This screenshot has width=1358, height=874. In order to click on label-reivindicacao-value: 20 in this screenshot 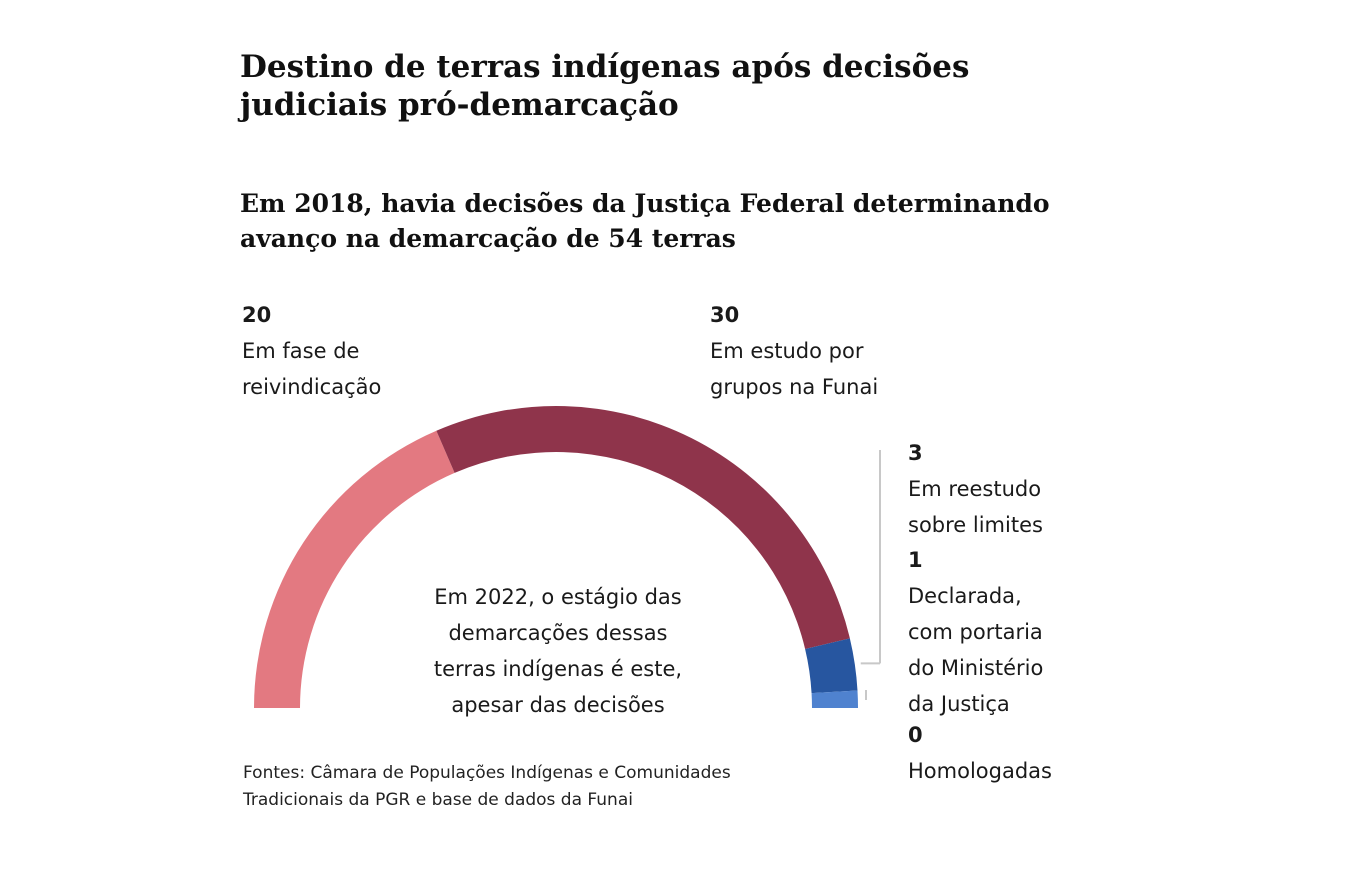, I will do `click(257, 315)`.